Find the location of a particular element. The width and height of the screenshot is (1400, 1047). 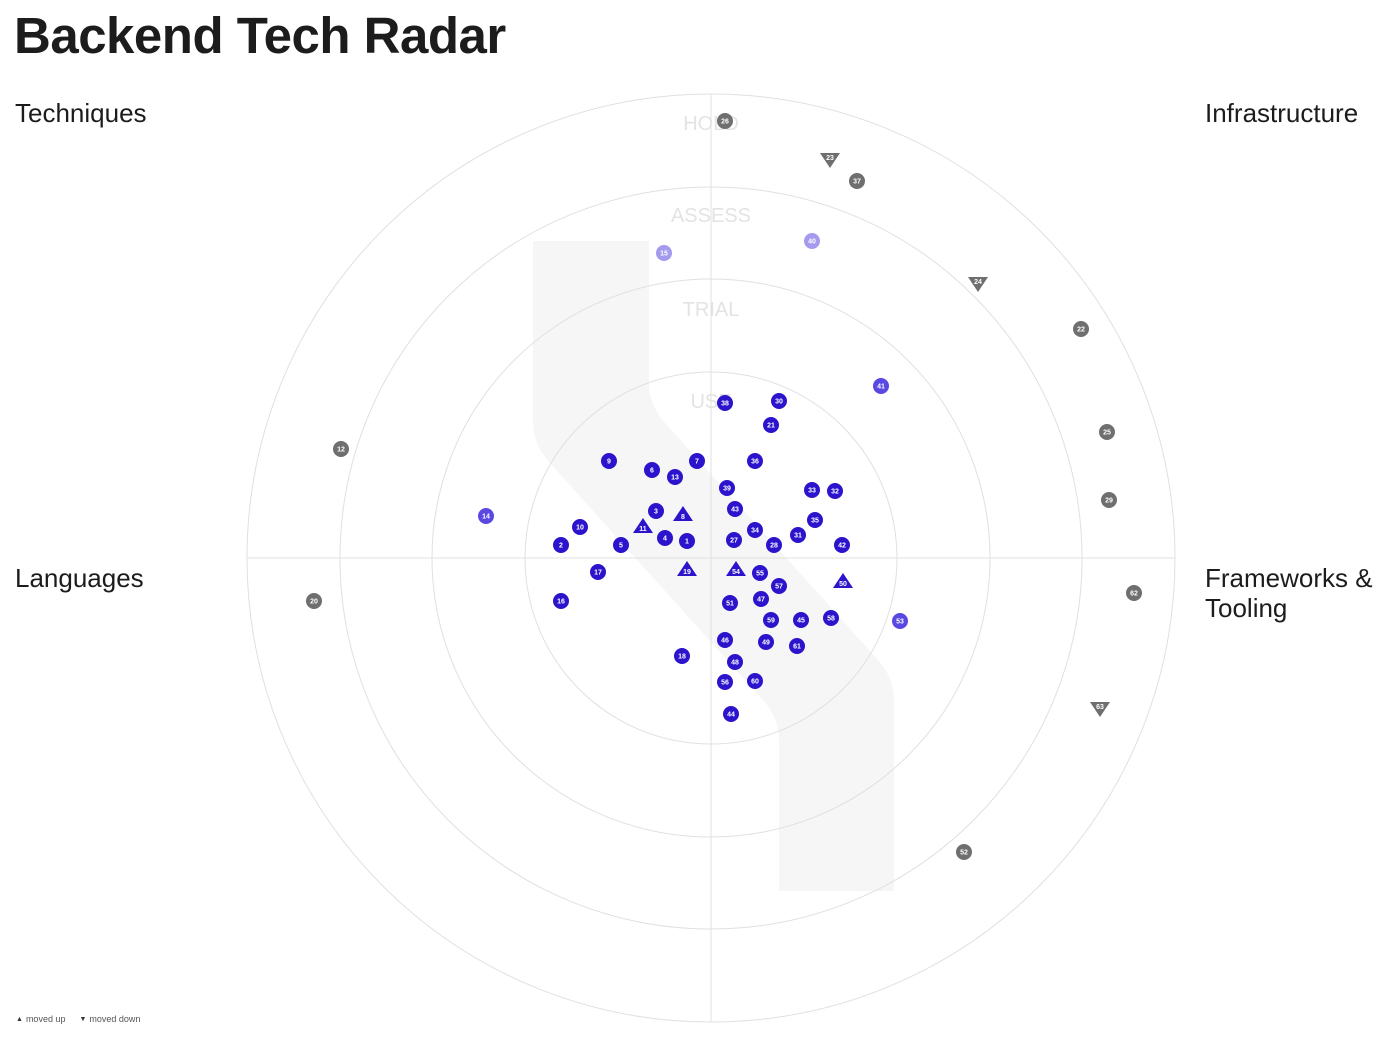

radar-blip-63: 63 is located at coordinates (1100, 709).